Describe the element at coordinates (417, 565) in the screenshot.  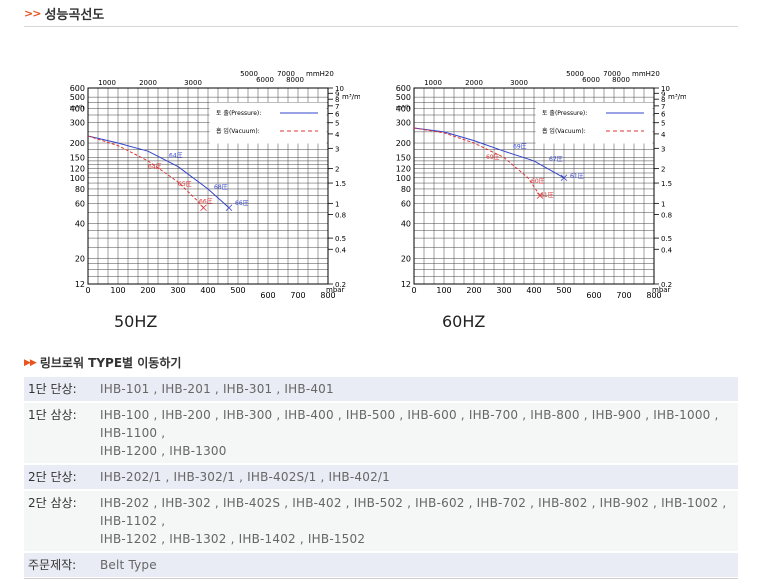
I see `type-row-models: Belt Type` at that location.